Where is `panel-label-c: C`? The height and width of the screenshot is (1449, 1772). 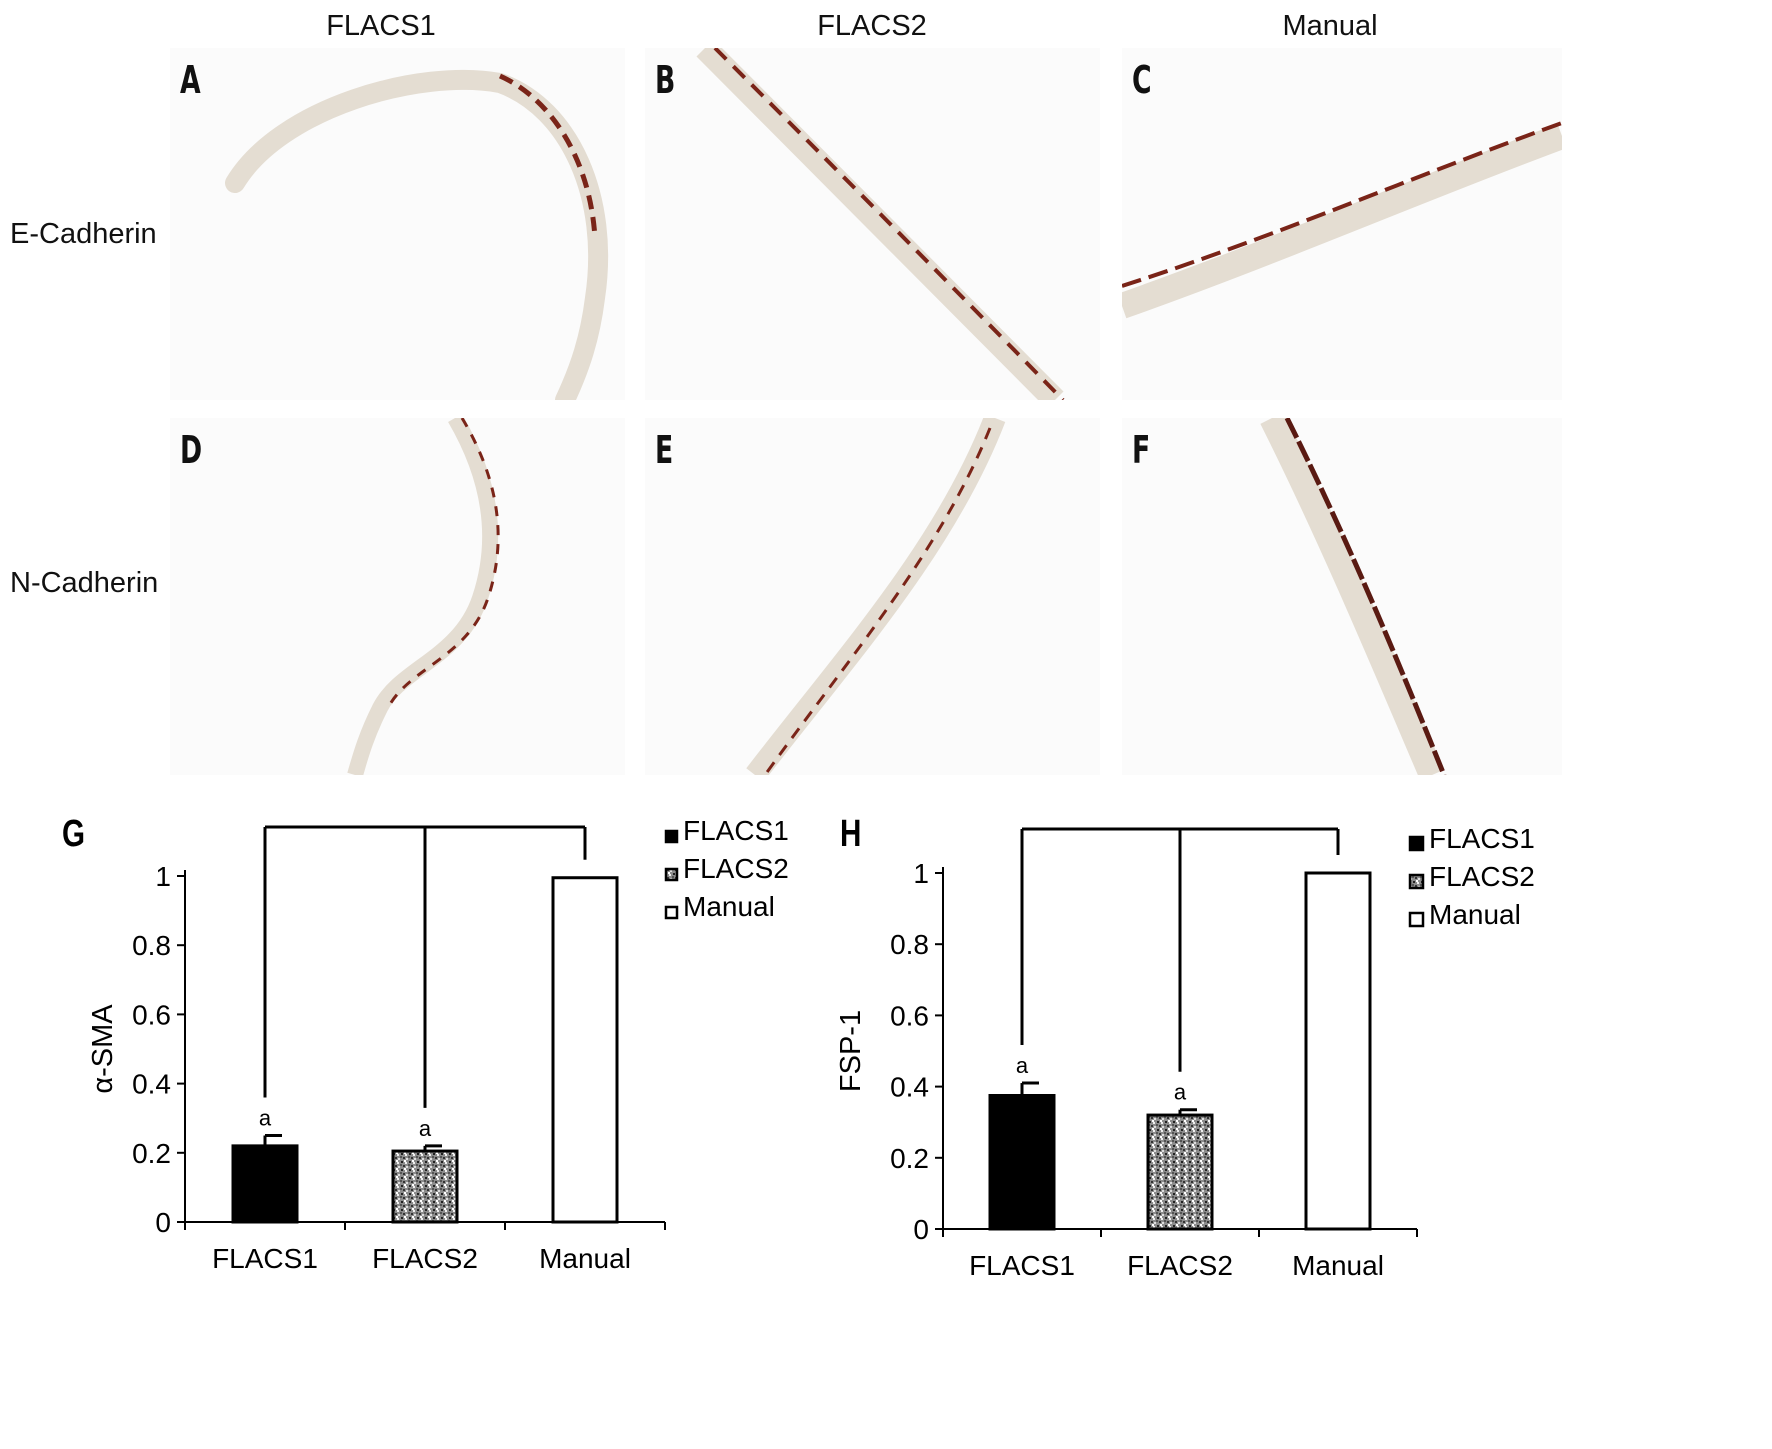
panel-label-c: C is located at coordinates (1142, 80).